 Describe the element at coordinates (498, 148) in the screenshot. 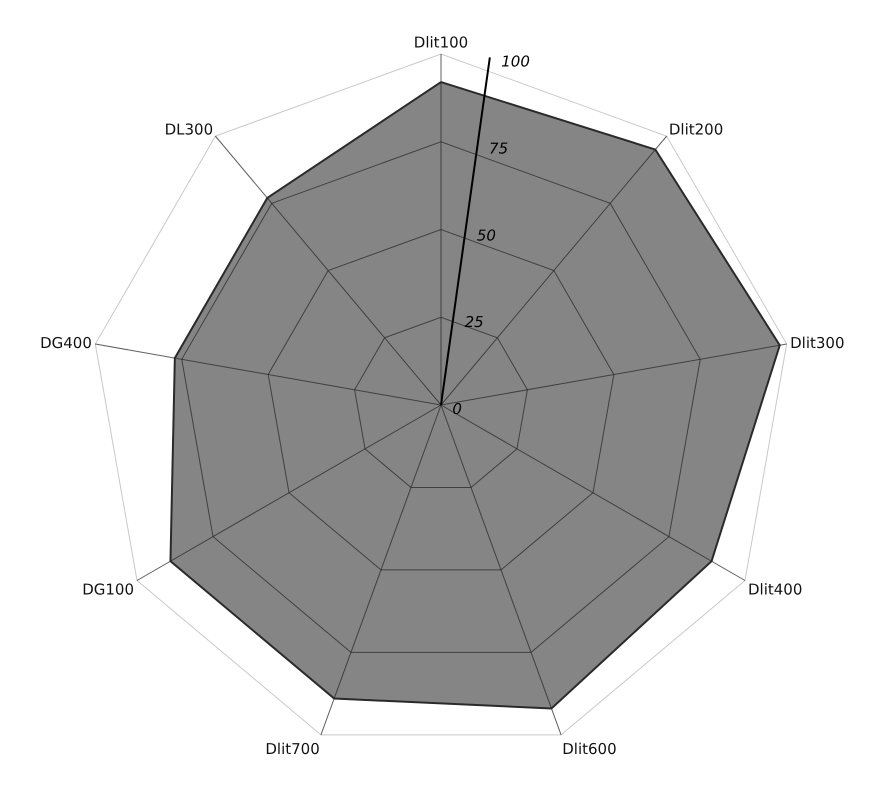

I see `y-tick-label: 75` at that location.